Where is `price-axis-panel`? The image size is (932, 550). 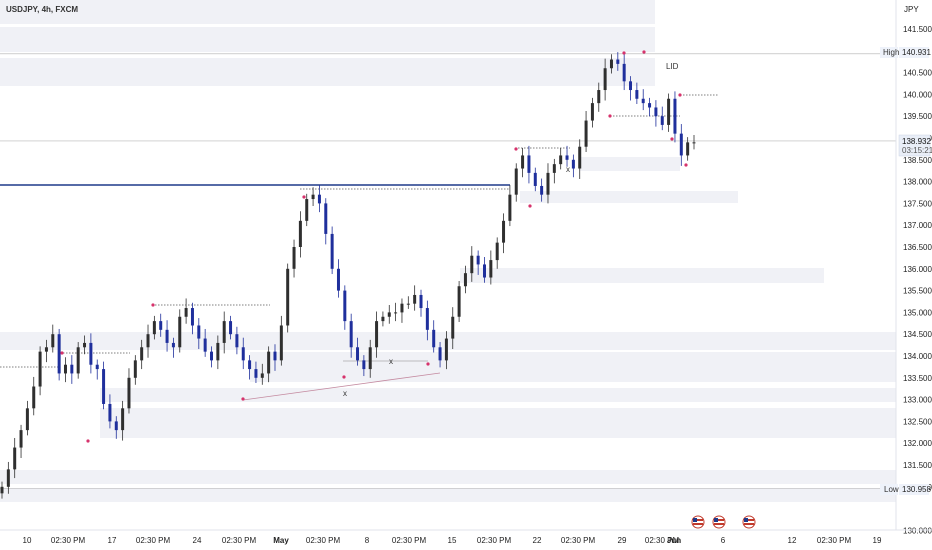 price-axis-panel is located at coordinates (914, 275).